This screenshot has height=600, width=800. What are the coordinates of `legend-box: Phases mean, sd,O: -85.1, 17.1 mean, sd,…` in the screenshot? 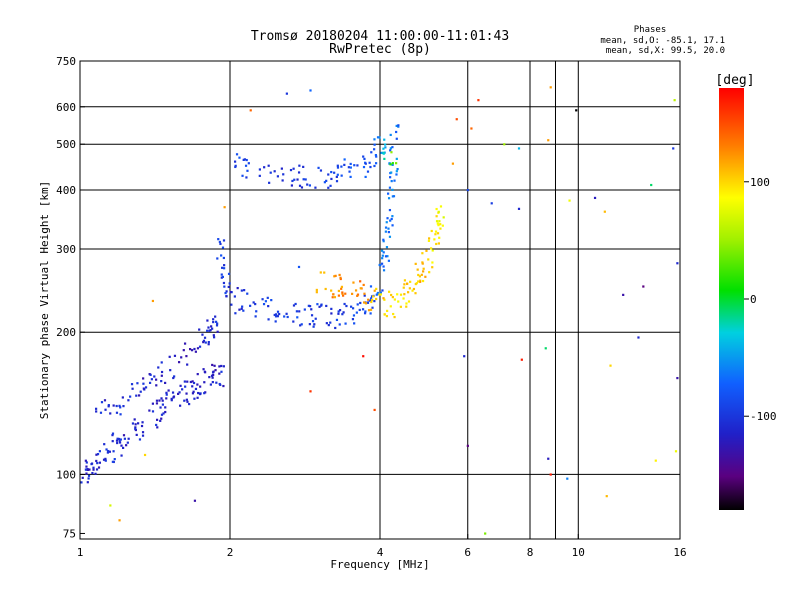 It's located at (662, 40).